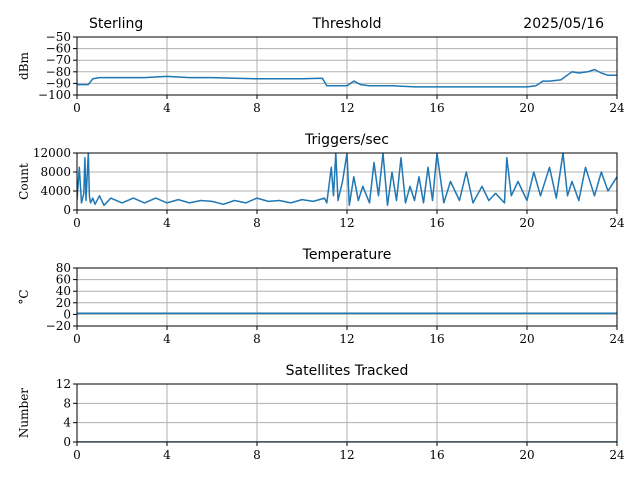 The image size is (640, 485). I want to click on y-tick-label: −90, so click(58, 83).